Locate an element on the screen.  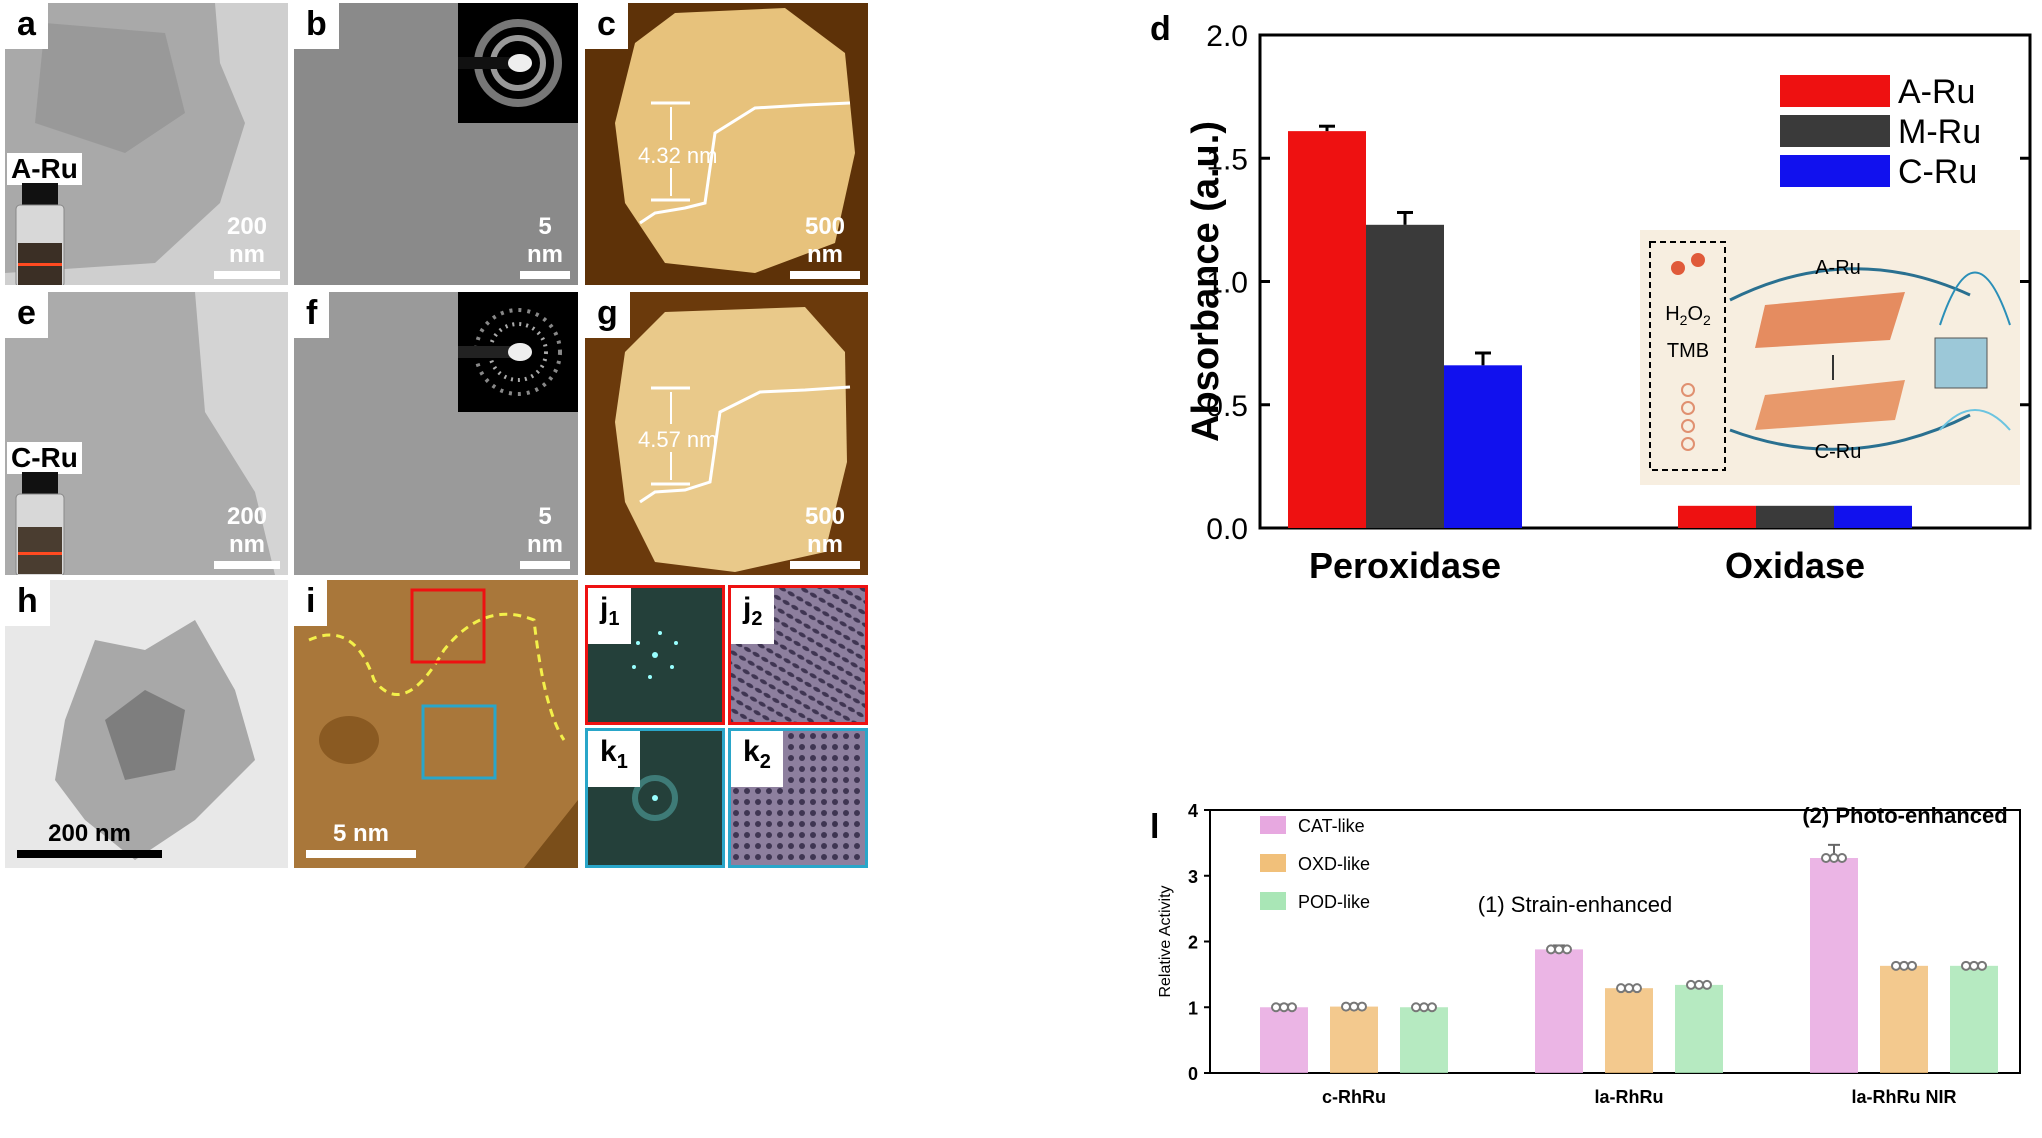
vial-icon is located at coordinates (40, 523).